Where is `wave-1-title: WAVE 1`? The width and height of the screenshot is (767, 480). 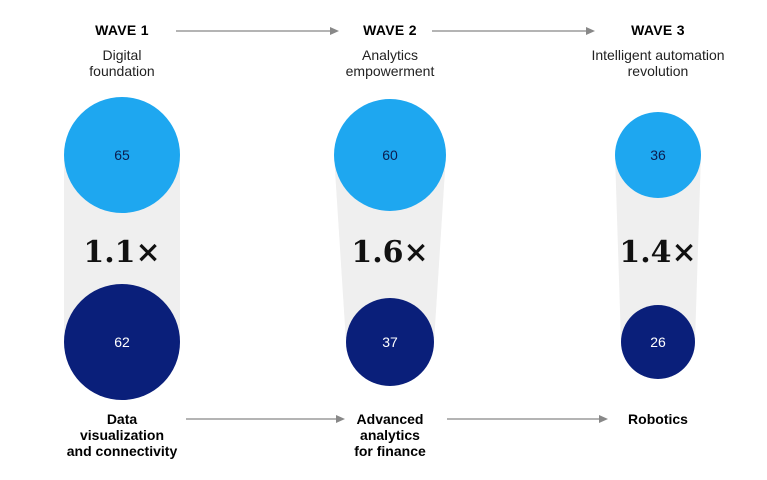 wave-1-title: WAVE 1 is located at coordinates (122, 30).